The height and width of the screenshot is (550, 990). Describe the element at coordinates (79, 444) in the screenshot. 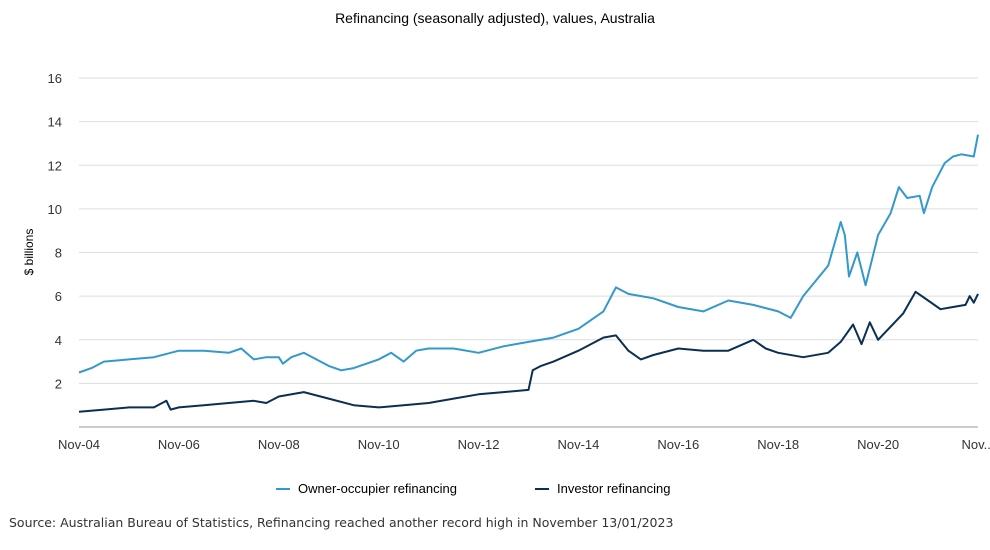

I see `x-tick-label: Nov-04` at that location.